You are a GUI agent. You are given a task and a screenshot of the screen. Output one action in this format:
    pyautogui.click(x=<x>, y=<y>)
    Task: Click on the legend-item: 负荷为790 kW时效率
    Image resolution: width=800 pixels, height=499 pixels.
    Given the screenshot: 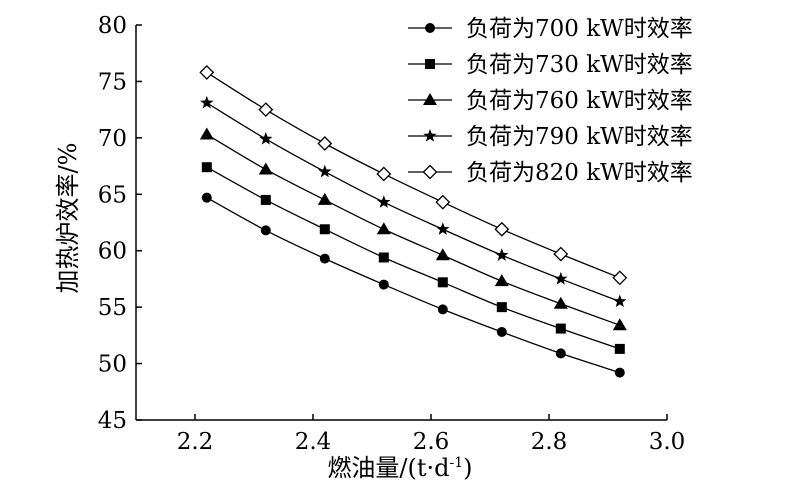 What is the action you would take?
    pyautogui.click(x=550, y=137)
    